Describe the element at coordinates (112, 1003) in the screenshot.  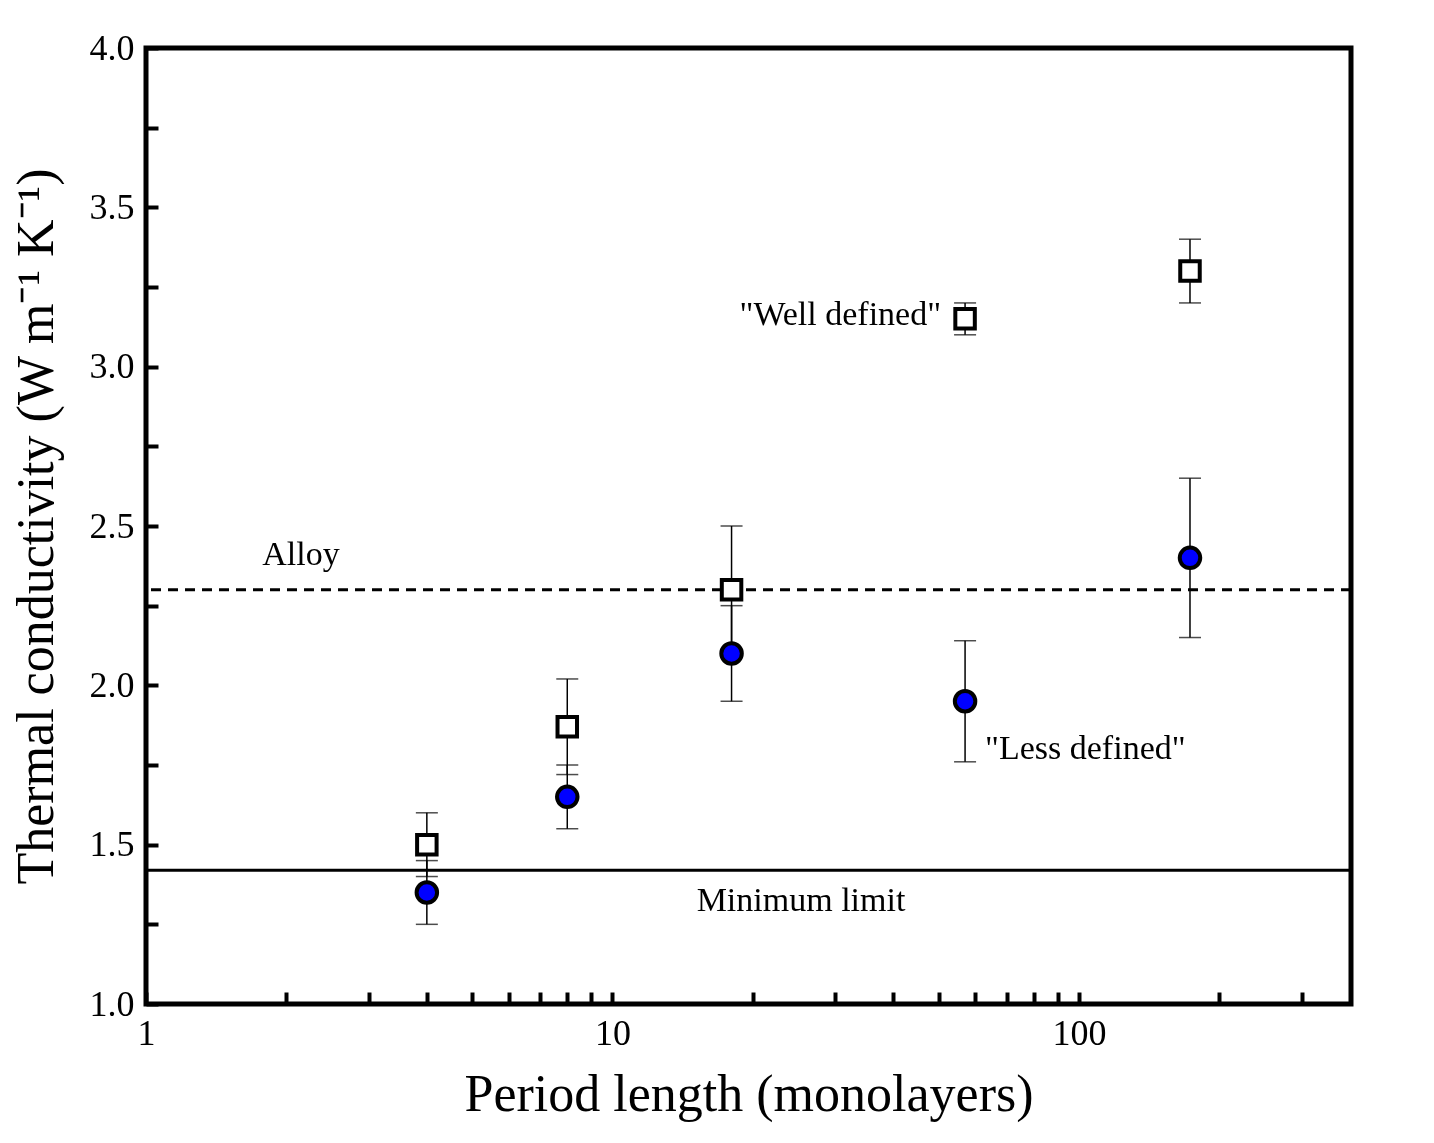
I see `y-tick-label: 1.0` at that location.